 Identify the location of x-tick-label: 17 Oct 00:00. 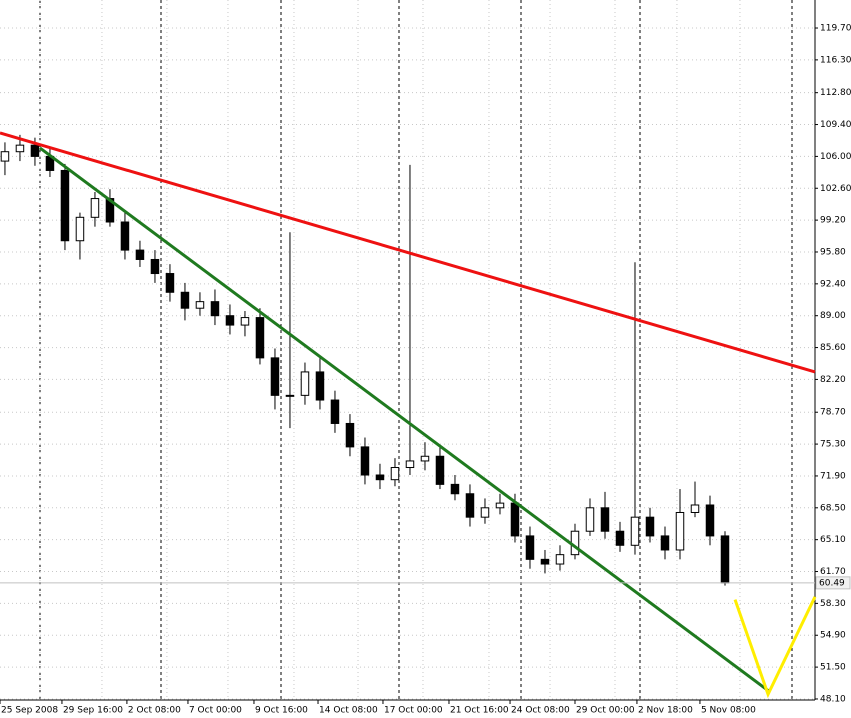
(413, 711).